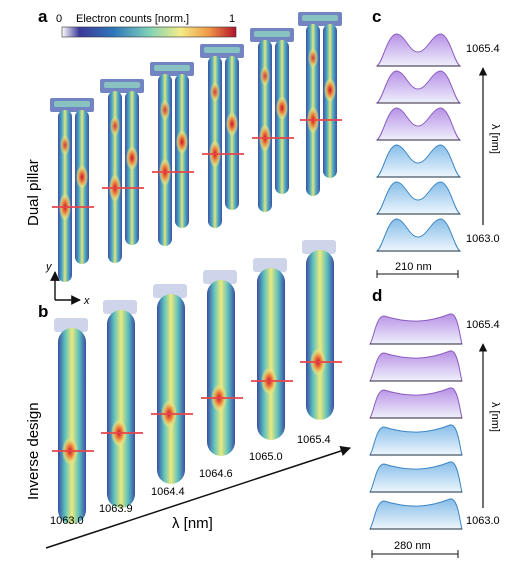 The image size is (520, 562). Describe the element at coordinates (495, 417) in the screenshot. I see `panel-d-lambda-axis: λ [nm]` at that location.